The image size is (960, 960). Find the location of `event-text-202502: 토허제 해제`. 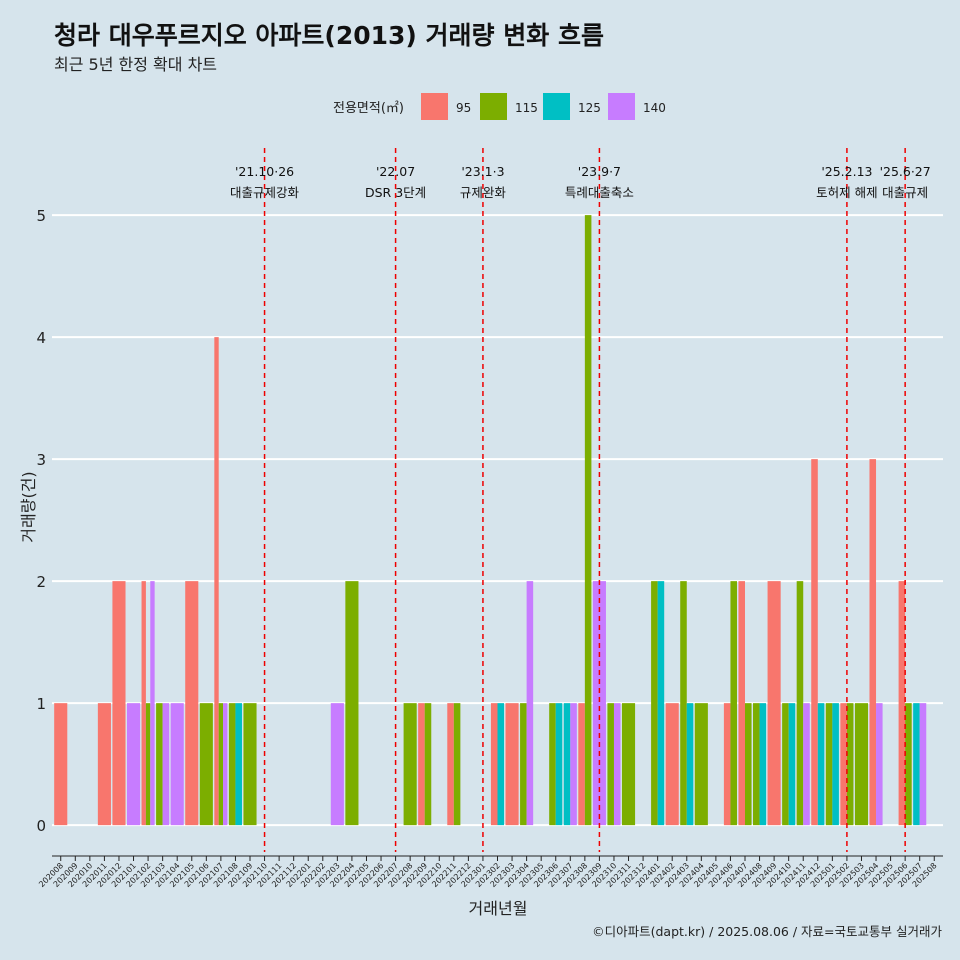

event-text-202502: 토허제 해제 is located at coordinates (846, 192).